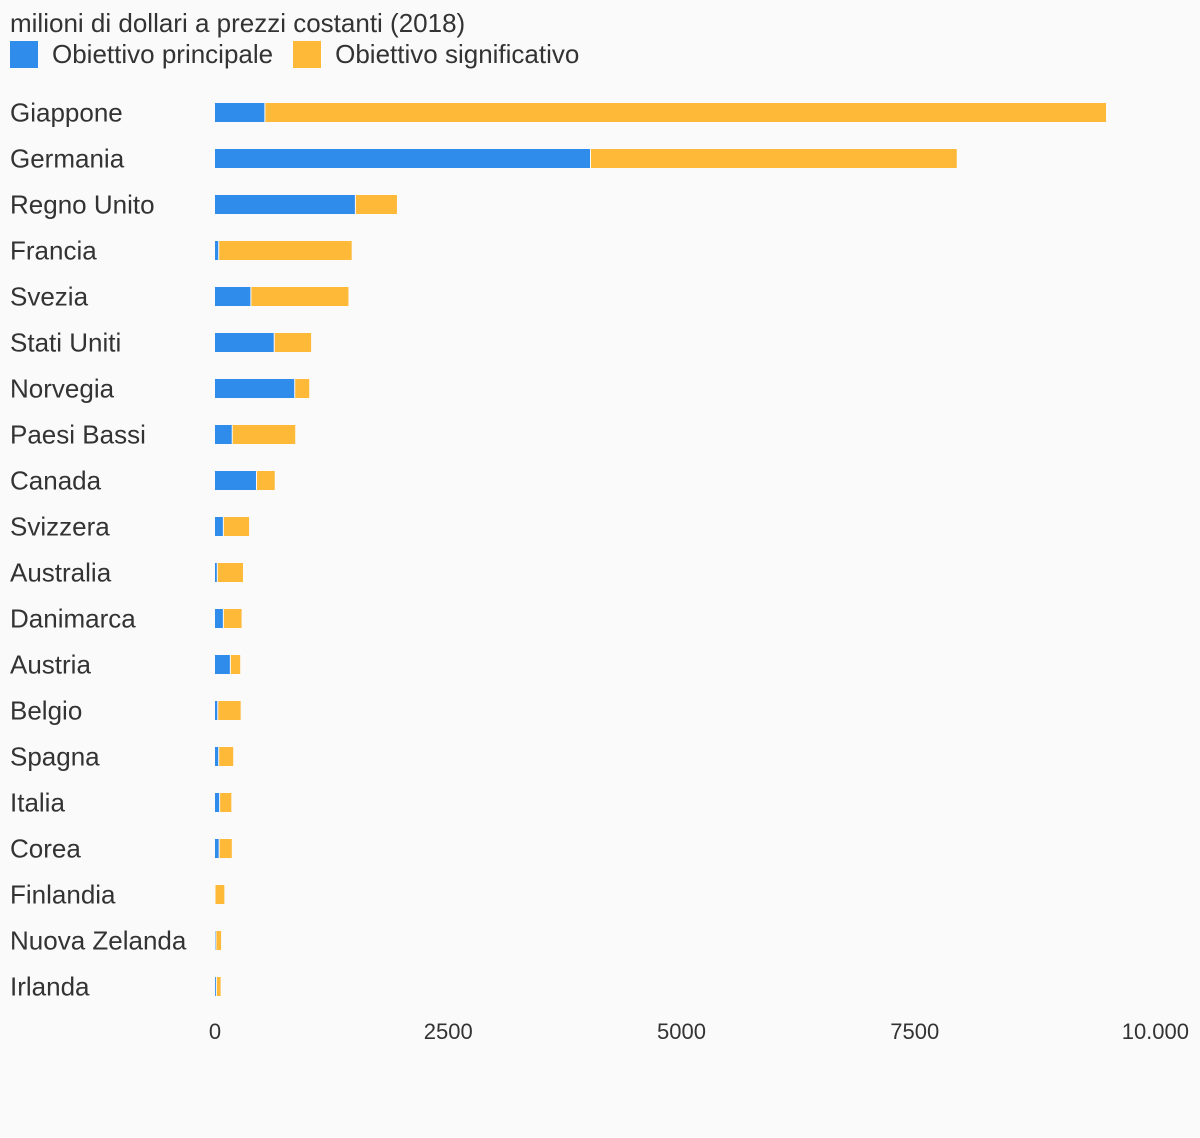  I want to click on category-label: Austria, so click(50, 665).